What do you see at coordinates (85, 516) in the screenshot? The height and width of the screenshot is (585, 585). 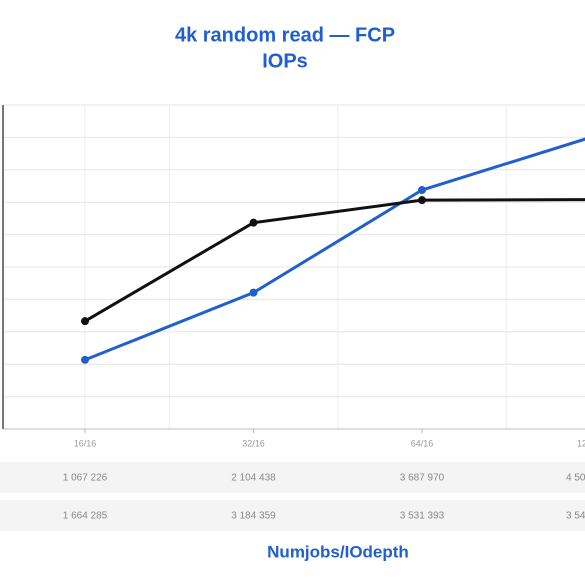 I see `table-cell: 1 664 285` at bounding box center [85, 516].